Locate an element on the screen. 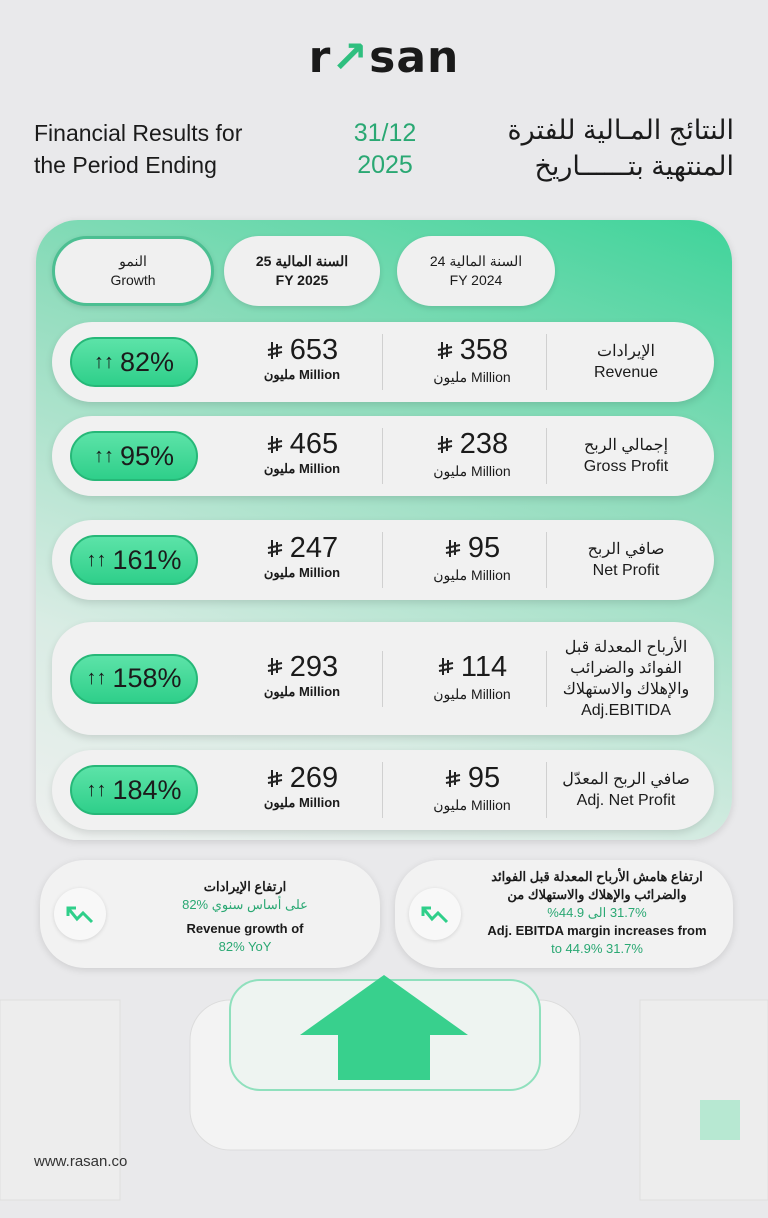  metric-label: الإيرادات Revenue is located at coordinates (626, 362).